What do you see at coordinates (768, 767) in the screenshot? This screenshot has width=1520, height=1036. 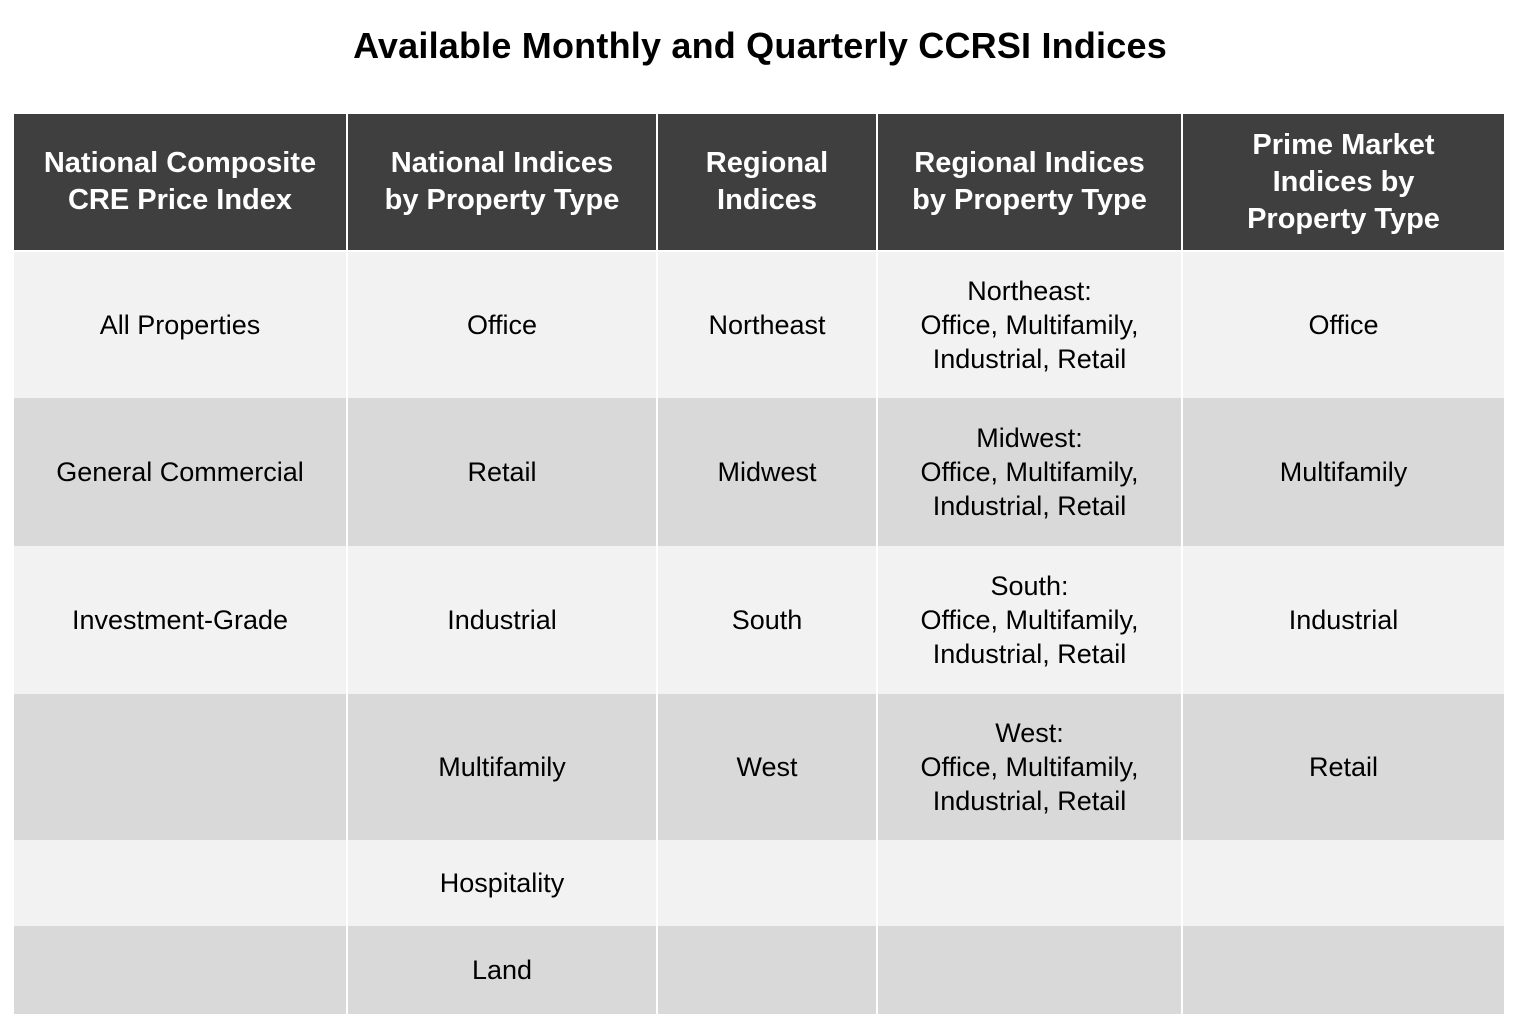 I see `table-cell: West` at bounding box center [768, 767].